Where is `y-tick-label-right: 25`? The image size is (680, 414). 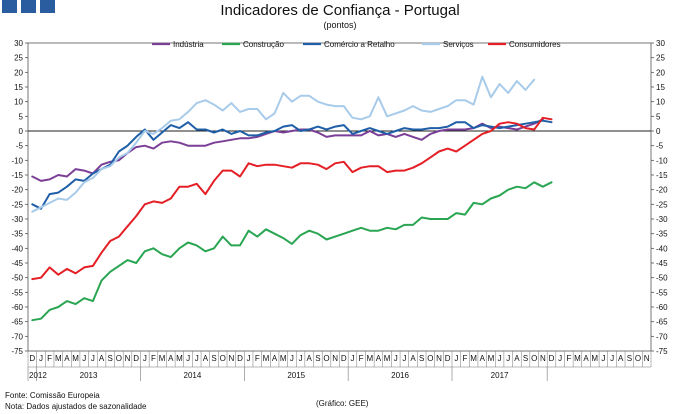
y-tick-label-right: 25 is located at coordinates (660, 58).